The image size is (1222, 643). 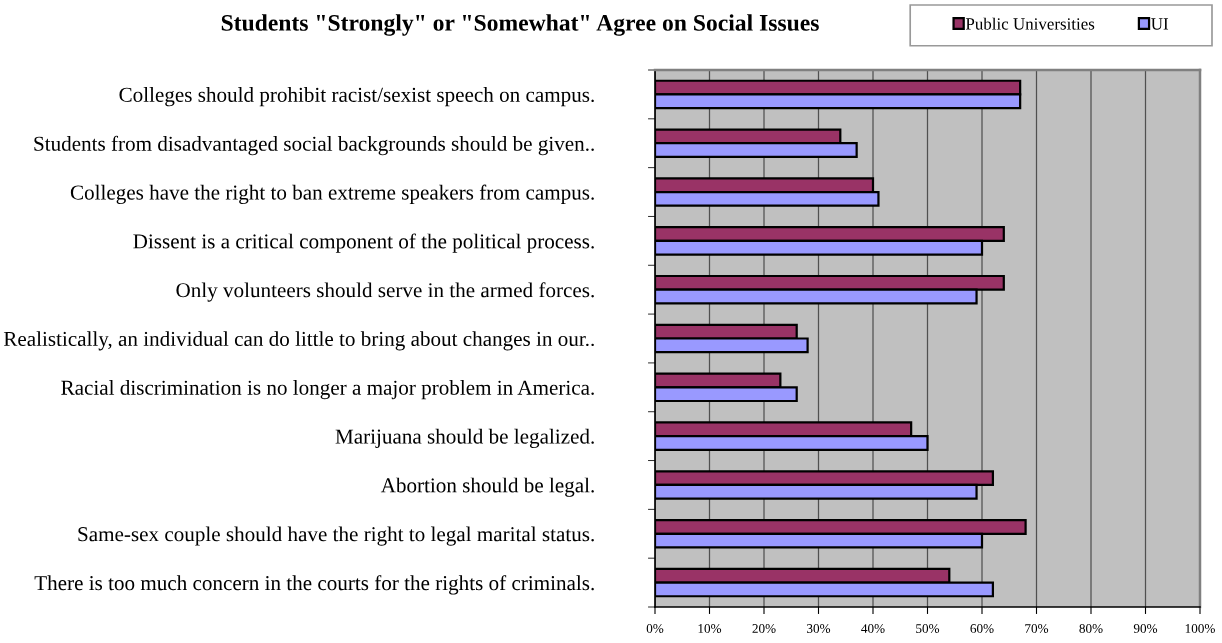 I want to click on x-tick-label: 90%, so click(x=1145, y=628).